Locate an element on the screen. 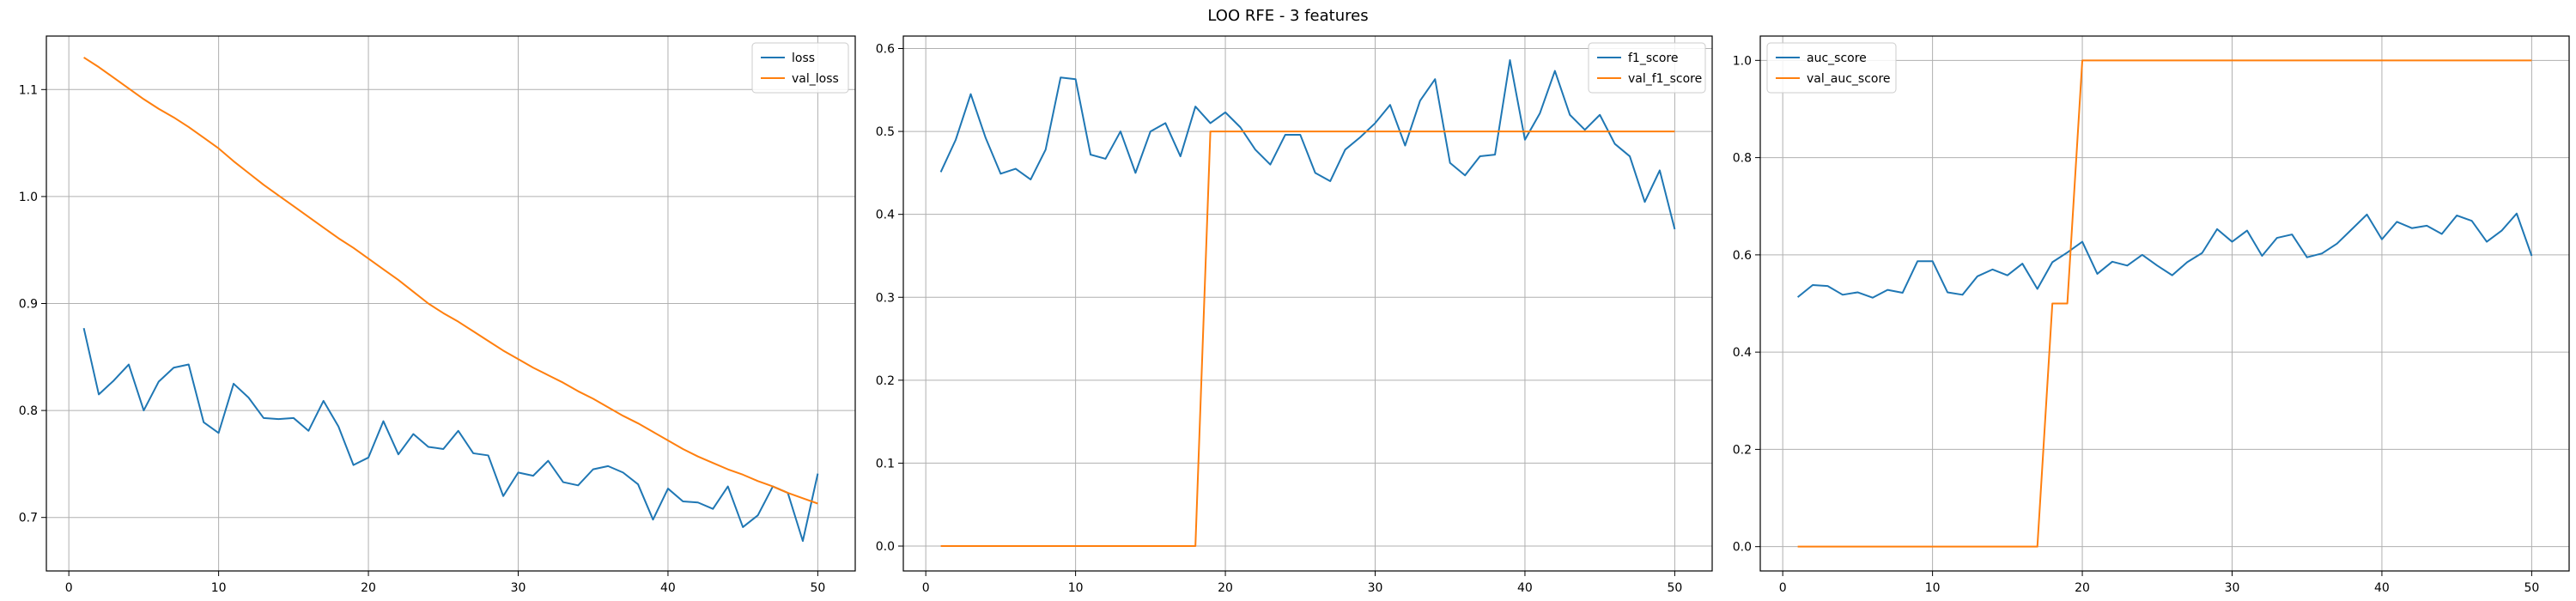 This screenshot has width=2576, height=601. series-line-f1_score is located at coordinates (1308, 144).